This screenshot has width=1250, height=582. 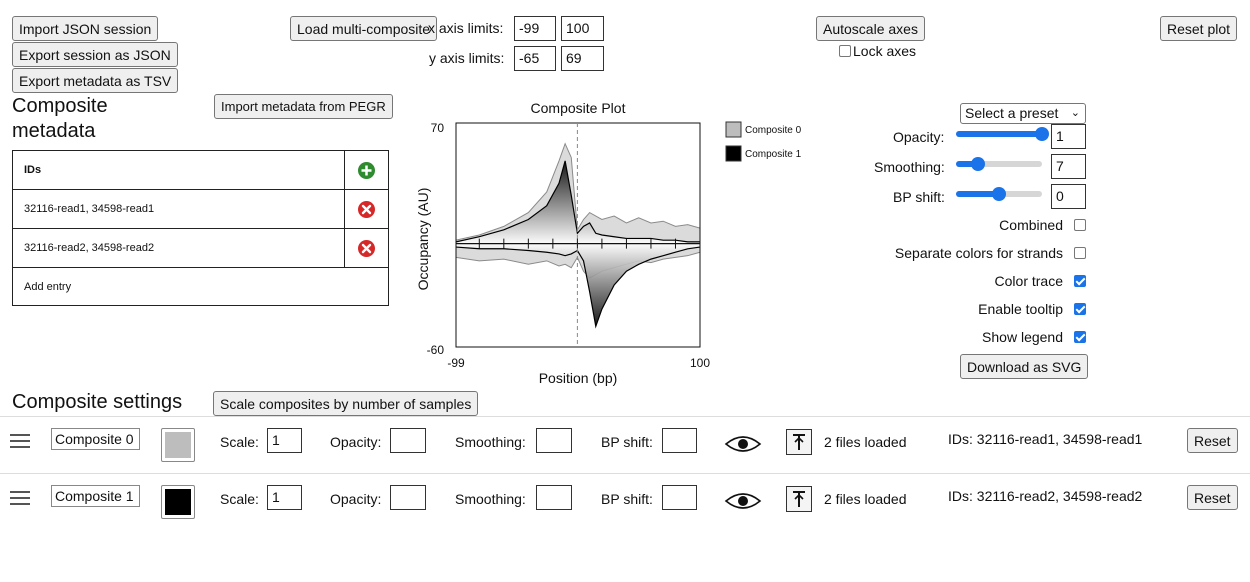 What do you see at coordinates (200, 209) in the screenshot?
I see `metadata-row: 32116-read1, 34598-read1` at bounding box center [200, 209].